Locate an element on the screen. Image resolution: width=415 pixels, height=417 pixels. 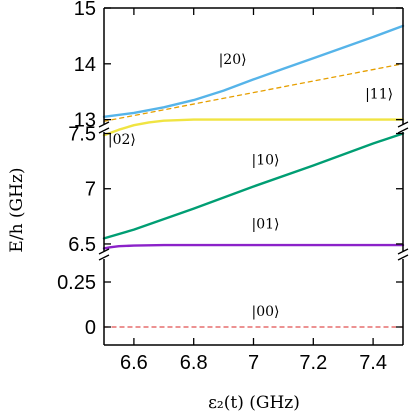
series-label-1-1: |01⟩ is located at coordinates (266, 225).